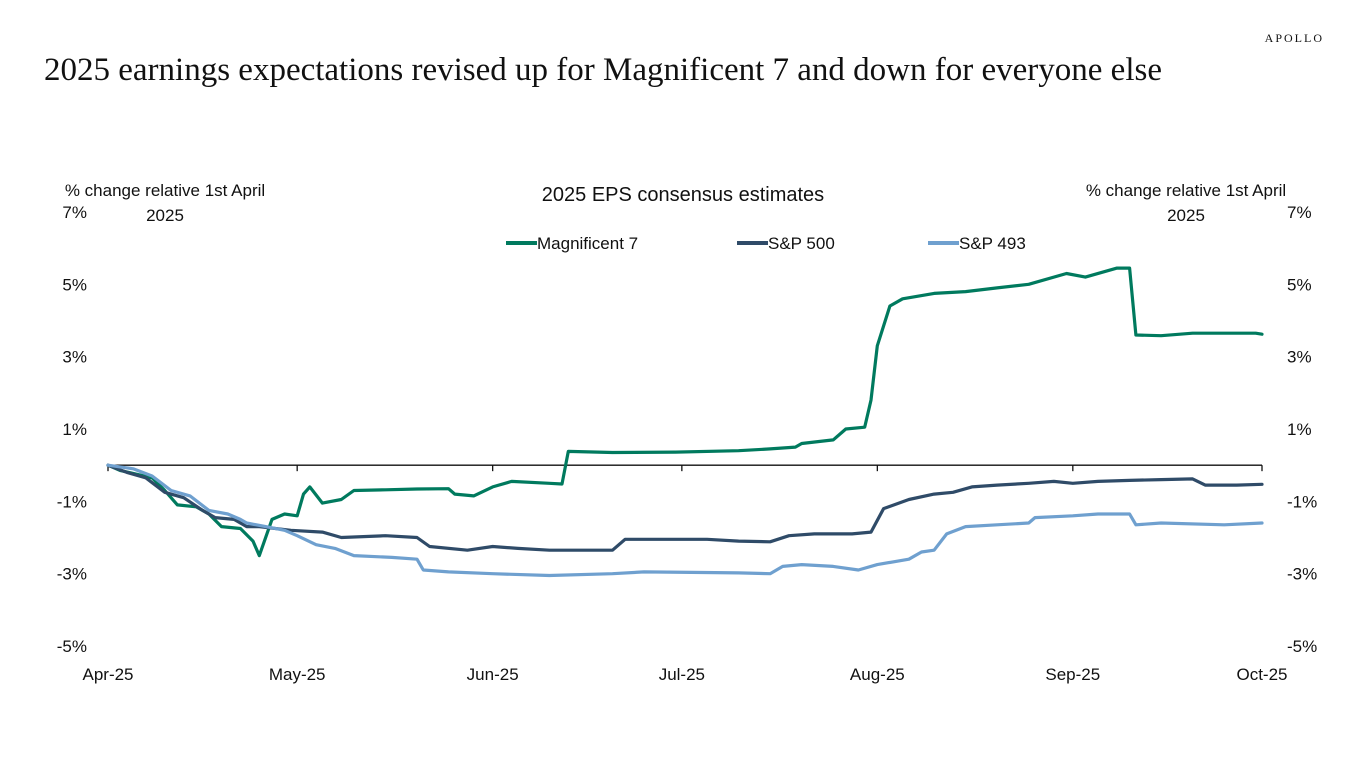 The image size is (1366, 768). Describe the element at coordinates (766, 243) in the screenshot. I see `chart-legend: Magnificent 7 S&P 500 S&P 493` at that location.